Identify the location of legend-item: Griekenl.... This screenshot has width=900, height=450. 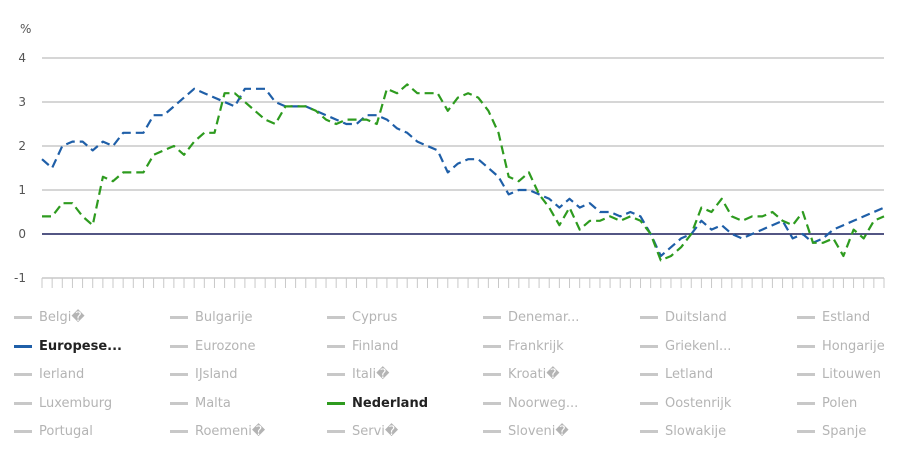
(685, 346).